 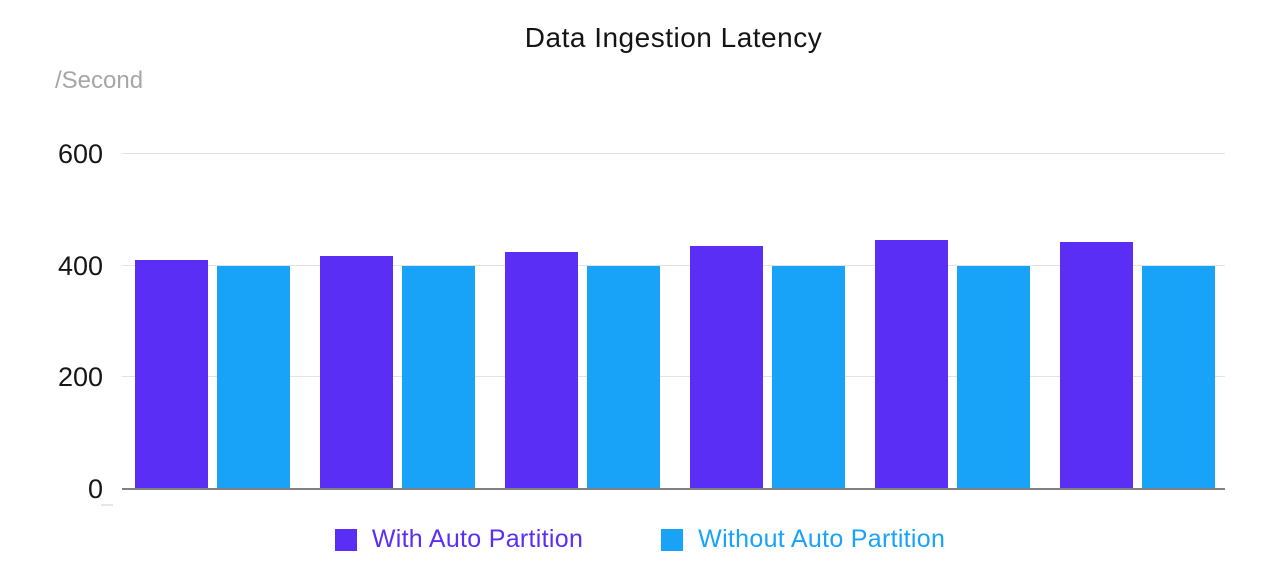 I want to click on y-tick-label-600: 600, so click(x=80, y=154).